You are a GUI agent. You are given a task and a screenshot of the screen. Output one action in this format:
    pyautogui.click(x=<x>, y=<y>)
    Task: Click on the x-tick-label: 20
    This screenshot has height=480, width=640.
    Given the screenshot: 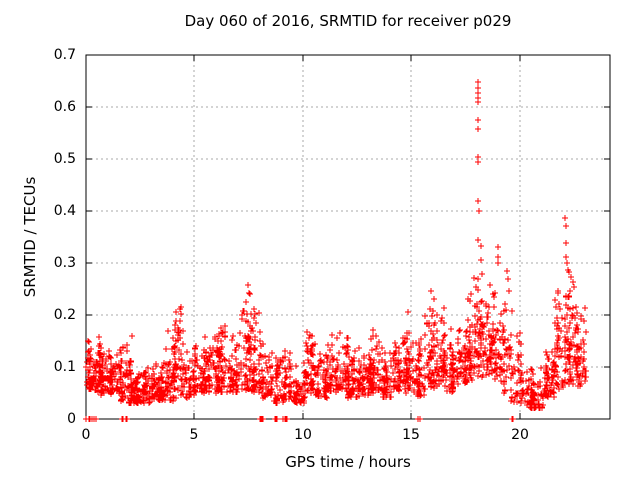 What is the action you would take?
    pyautogui.click(x=520, y=435)
    